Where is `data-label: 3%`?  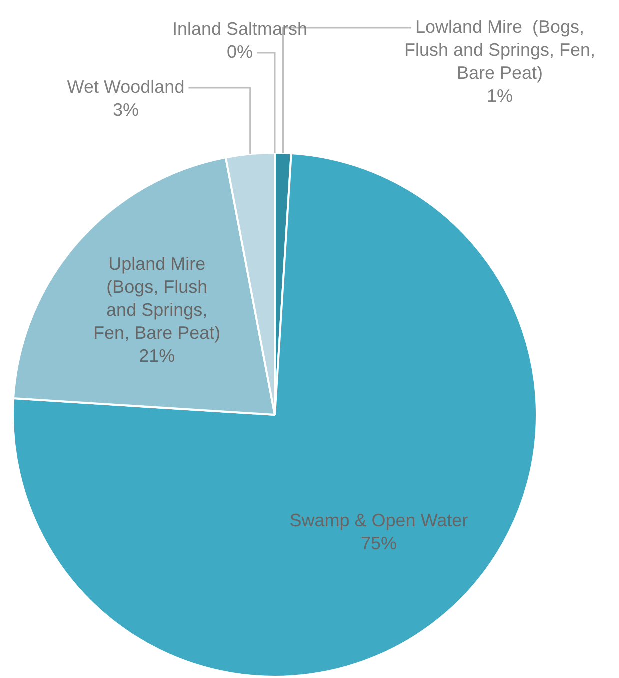 data-label: 3% is located at coordinates (126, 110).